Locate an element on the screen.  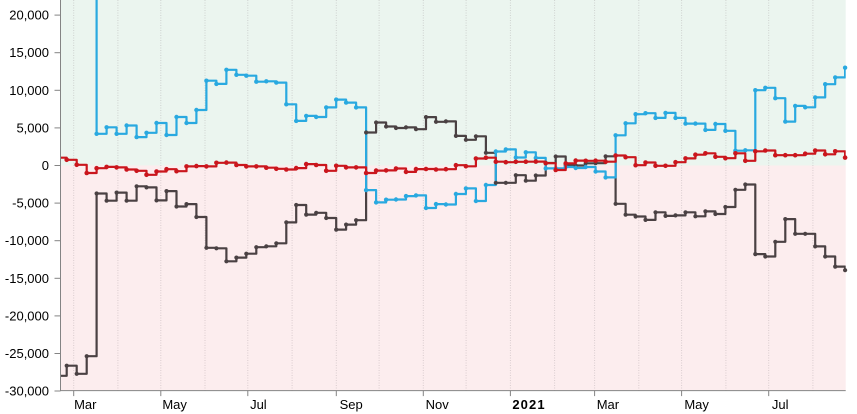
svg-text: Sep is located at coordinates (351, 404).